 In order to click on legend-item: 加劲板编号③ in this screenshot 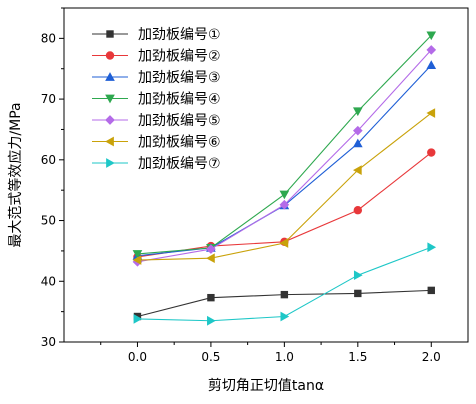, I will do `click(156, 78)`.